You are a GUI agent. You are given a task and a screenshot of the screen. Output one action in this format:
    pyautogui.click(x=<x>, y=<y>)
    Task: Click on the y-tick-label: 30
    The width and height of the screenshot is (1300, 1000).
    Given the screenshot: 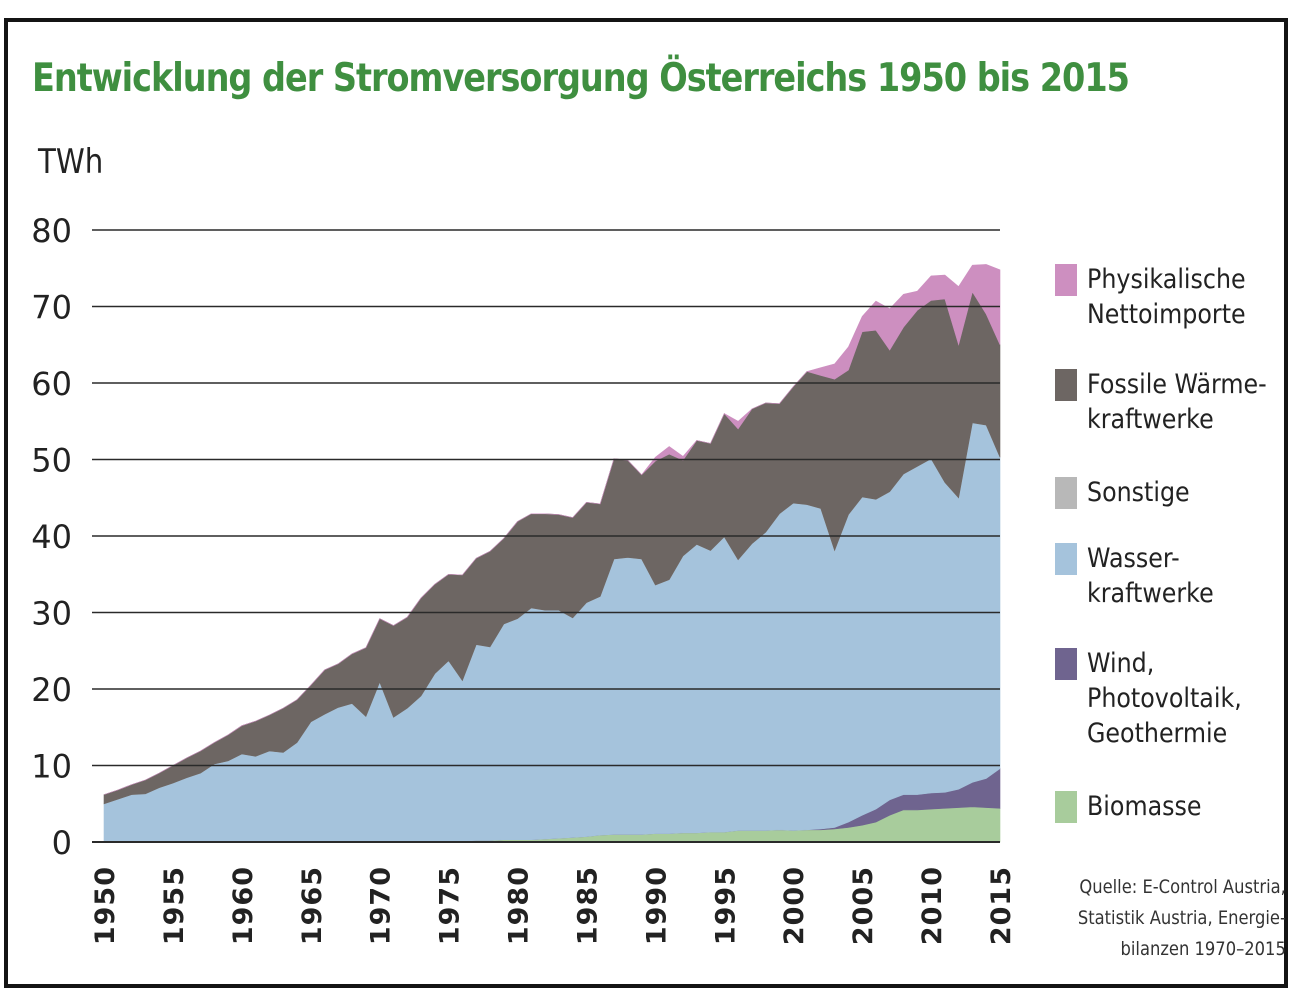 What is the action you would take?
    pyautogui.click(x=51, y=614)
    